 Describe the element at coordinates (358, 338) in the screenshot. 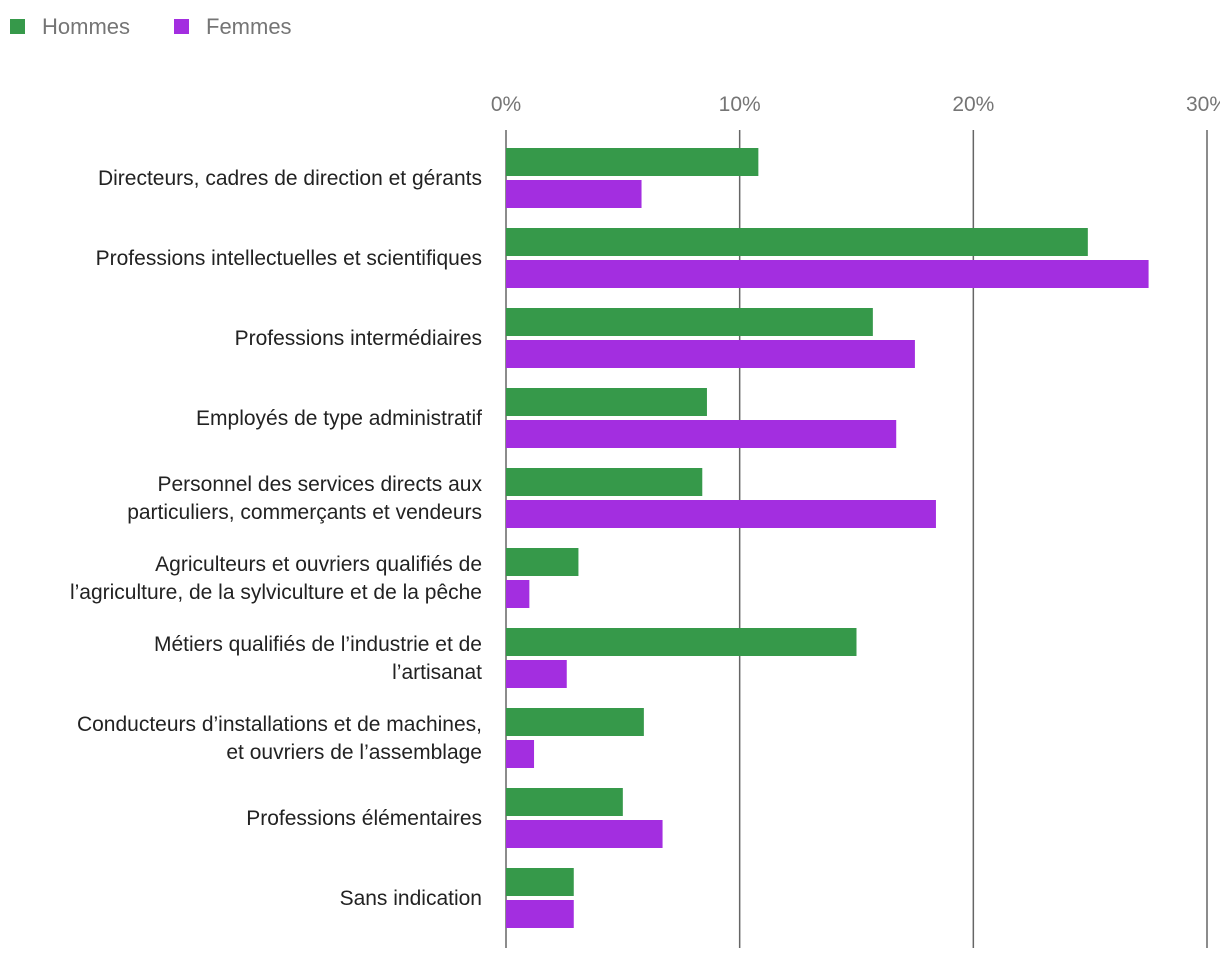

I see `category-label: Professions intermédiaires` at that location.